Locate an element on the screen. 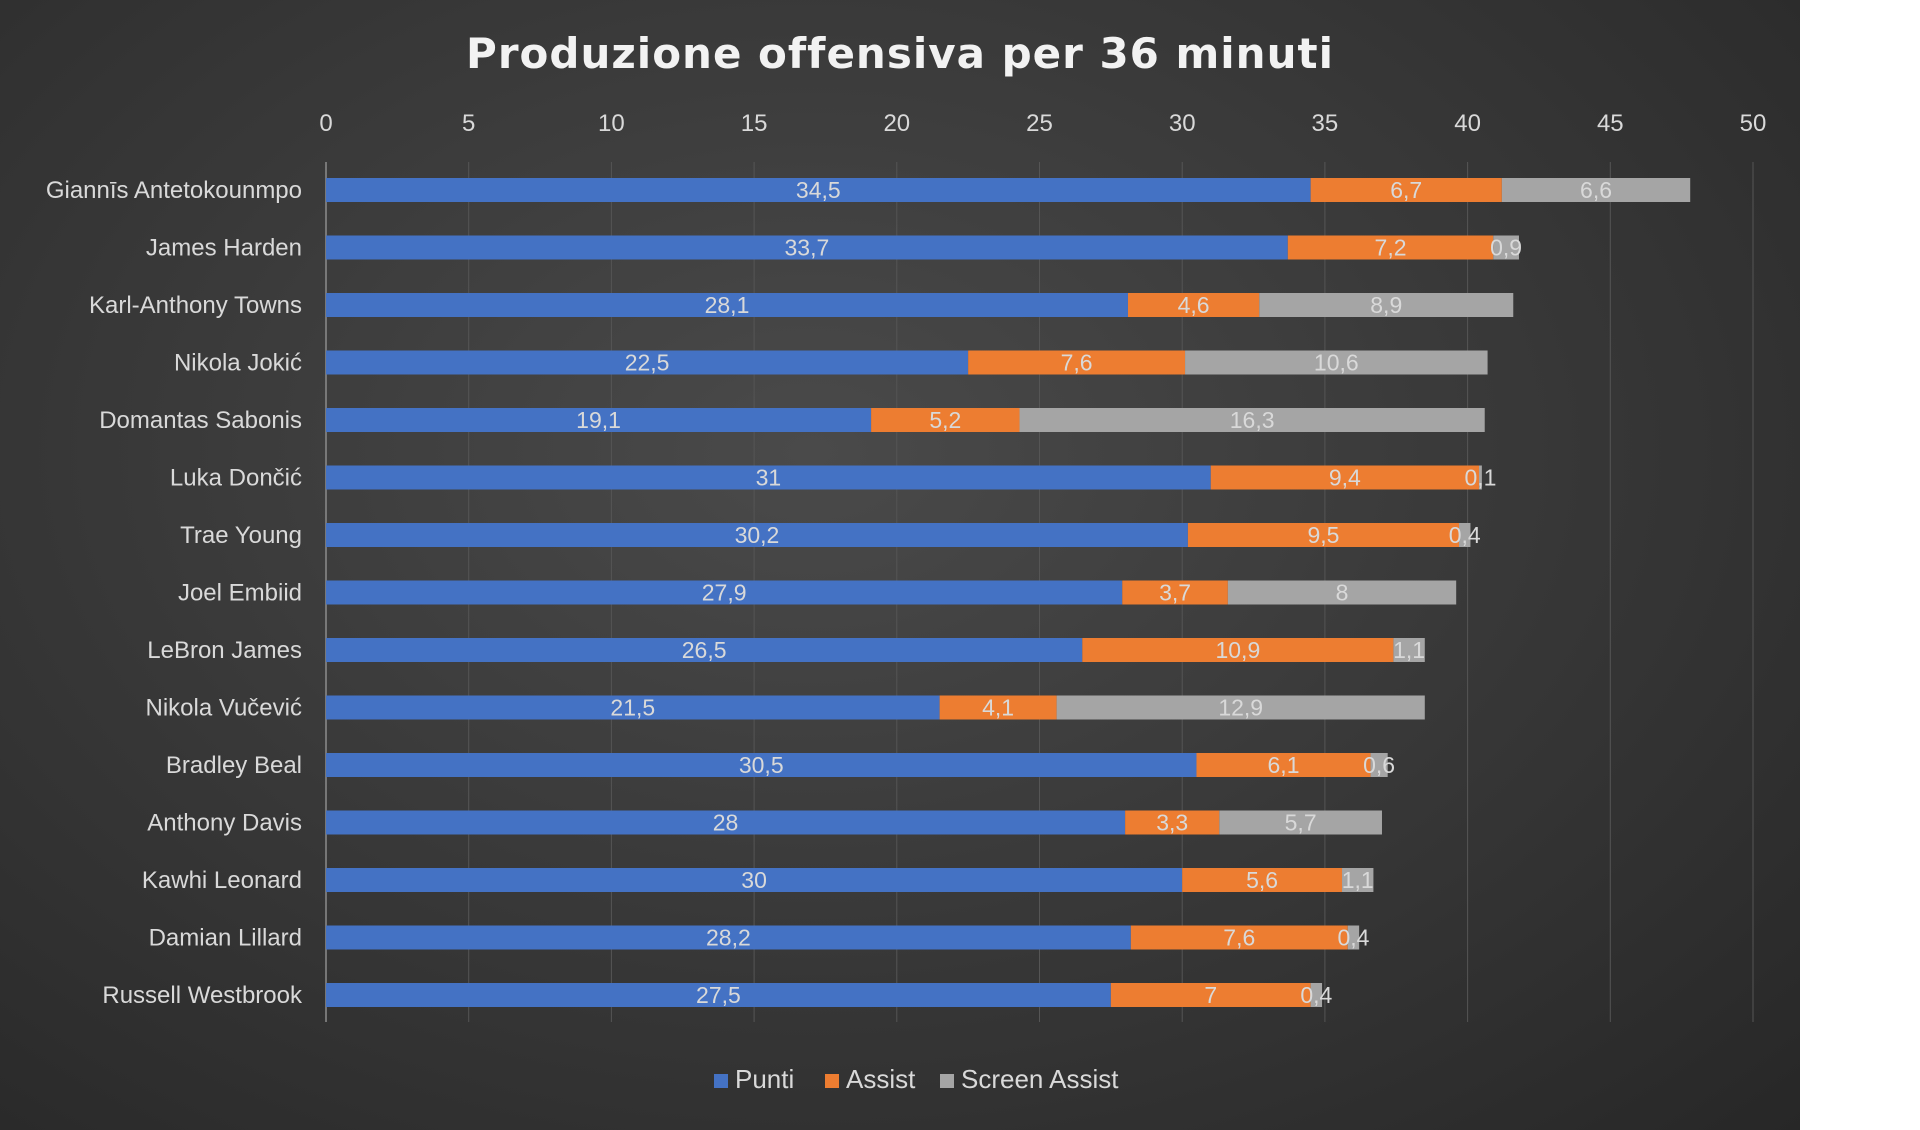  data-label: 0,9 is located at coordinates (1506, 248).